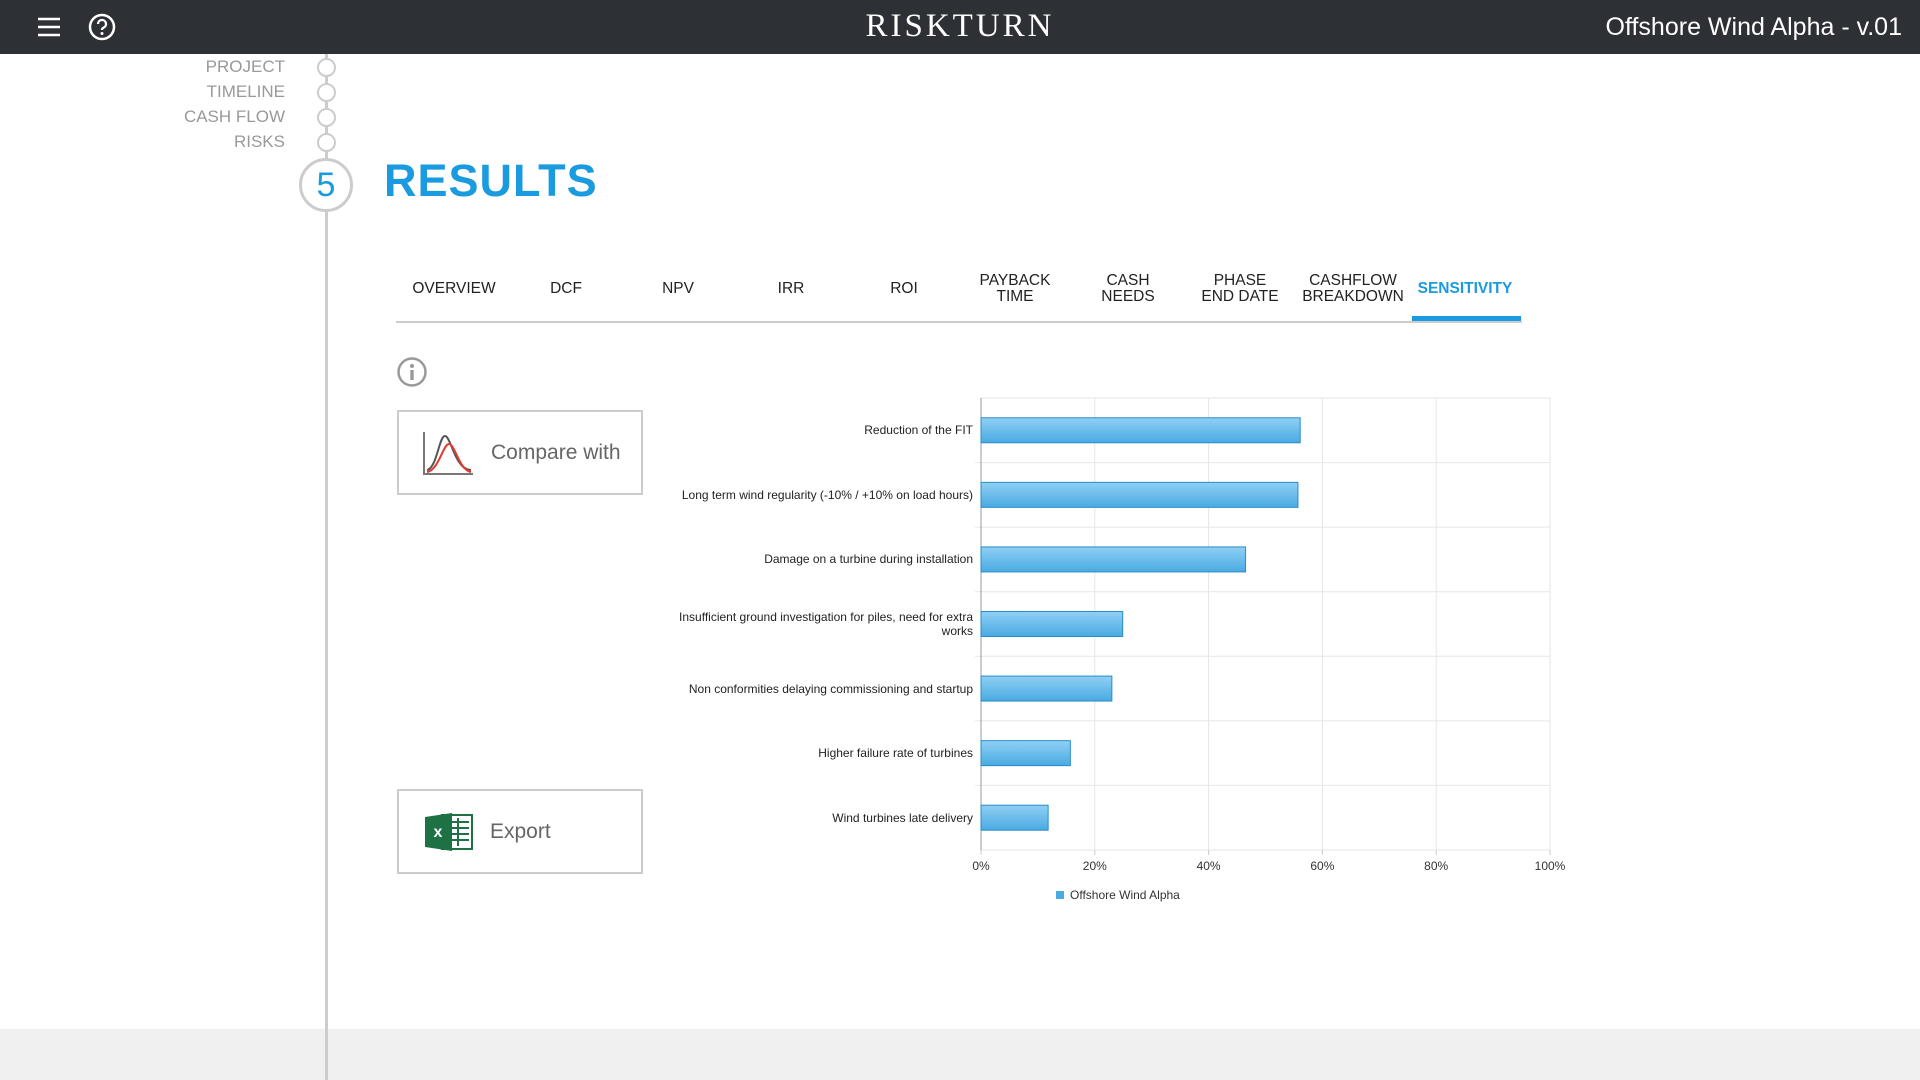 Image resolution: width=1920 pixels, height=1080 pixels. I want to click on legend-swatch, so click(1060, 895).